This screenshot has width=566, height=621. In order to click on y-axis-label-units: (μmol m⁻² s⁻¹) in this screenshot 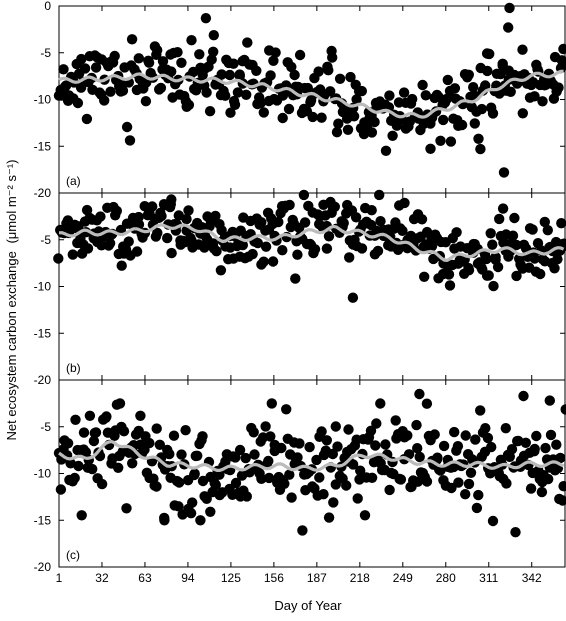, I will do `click(11, 202)`.